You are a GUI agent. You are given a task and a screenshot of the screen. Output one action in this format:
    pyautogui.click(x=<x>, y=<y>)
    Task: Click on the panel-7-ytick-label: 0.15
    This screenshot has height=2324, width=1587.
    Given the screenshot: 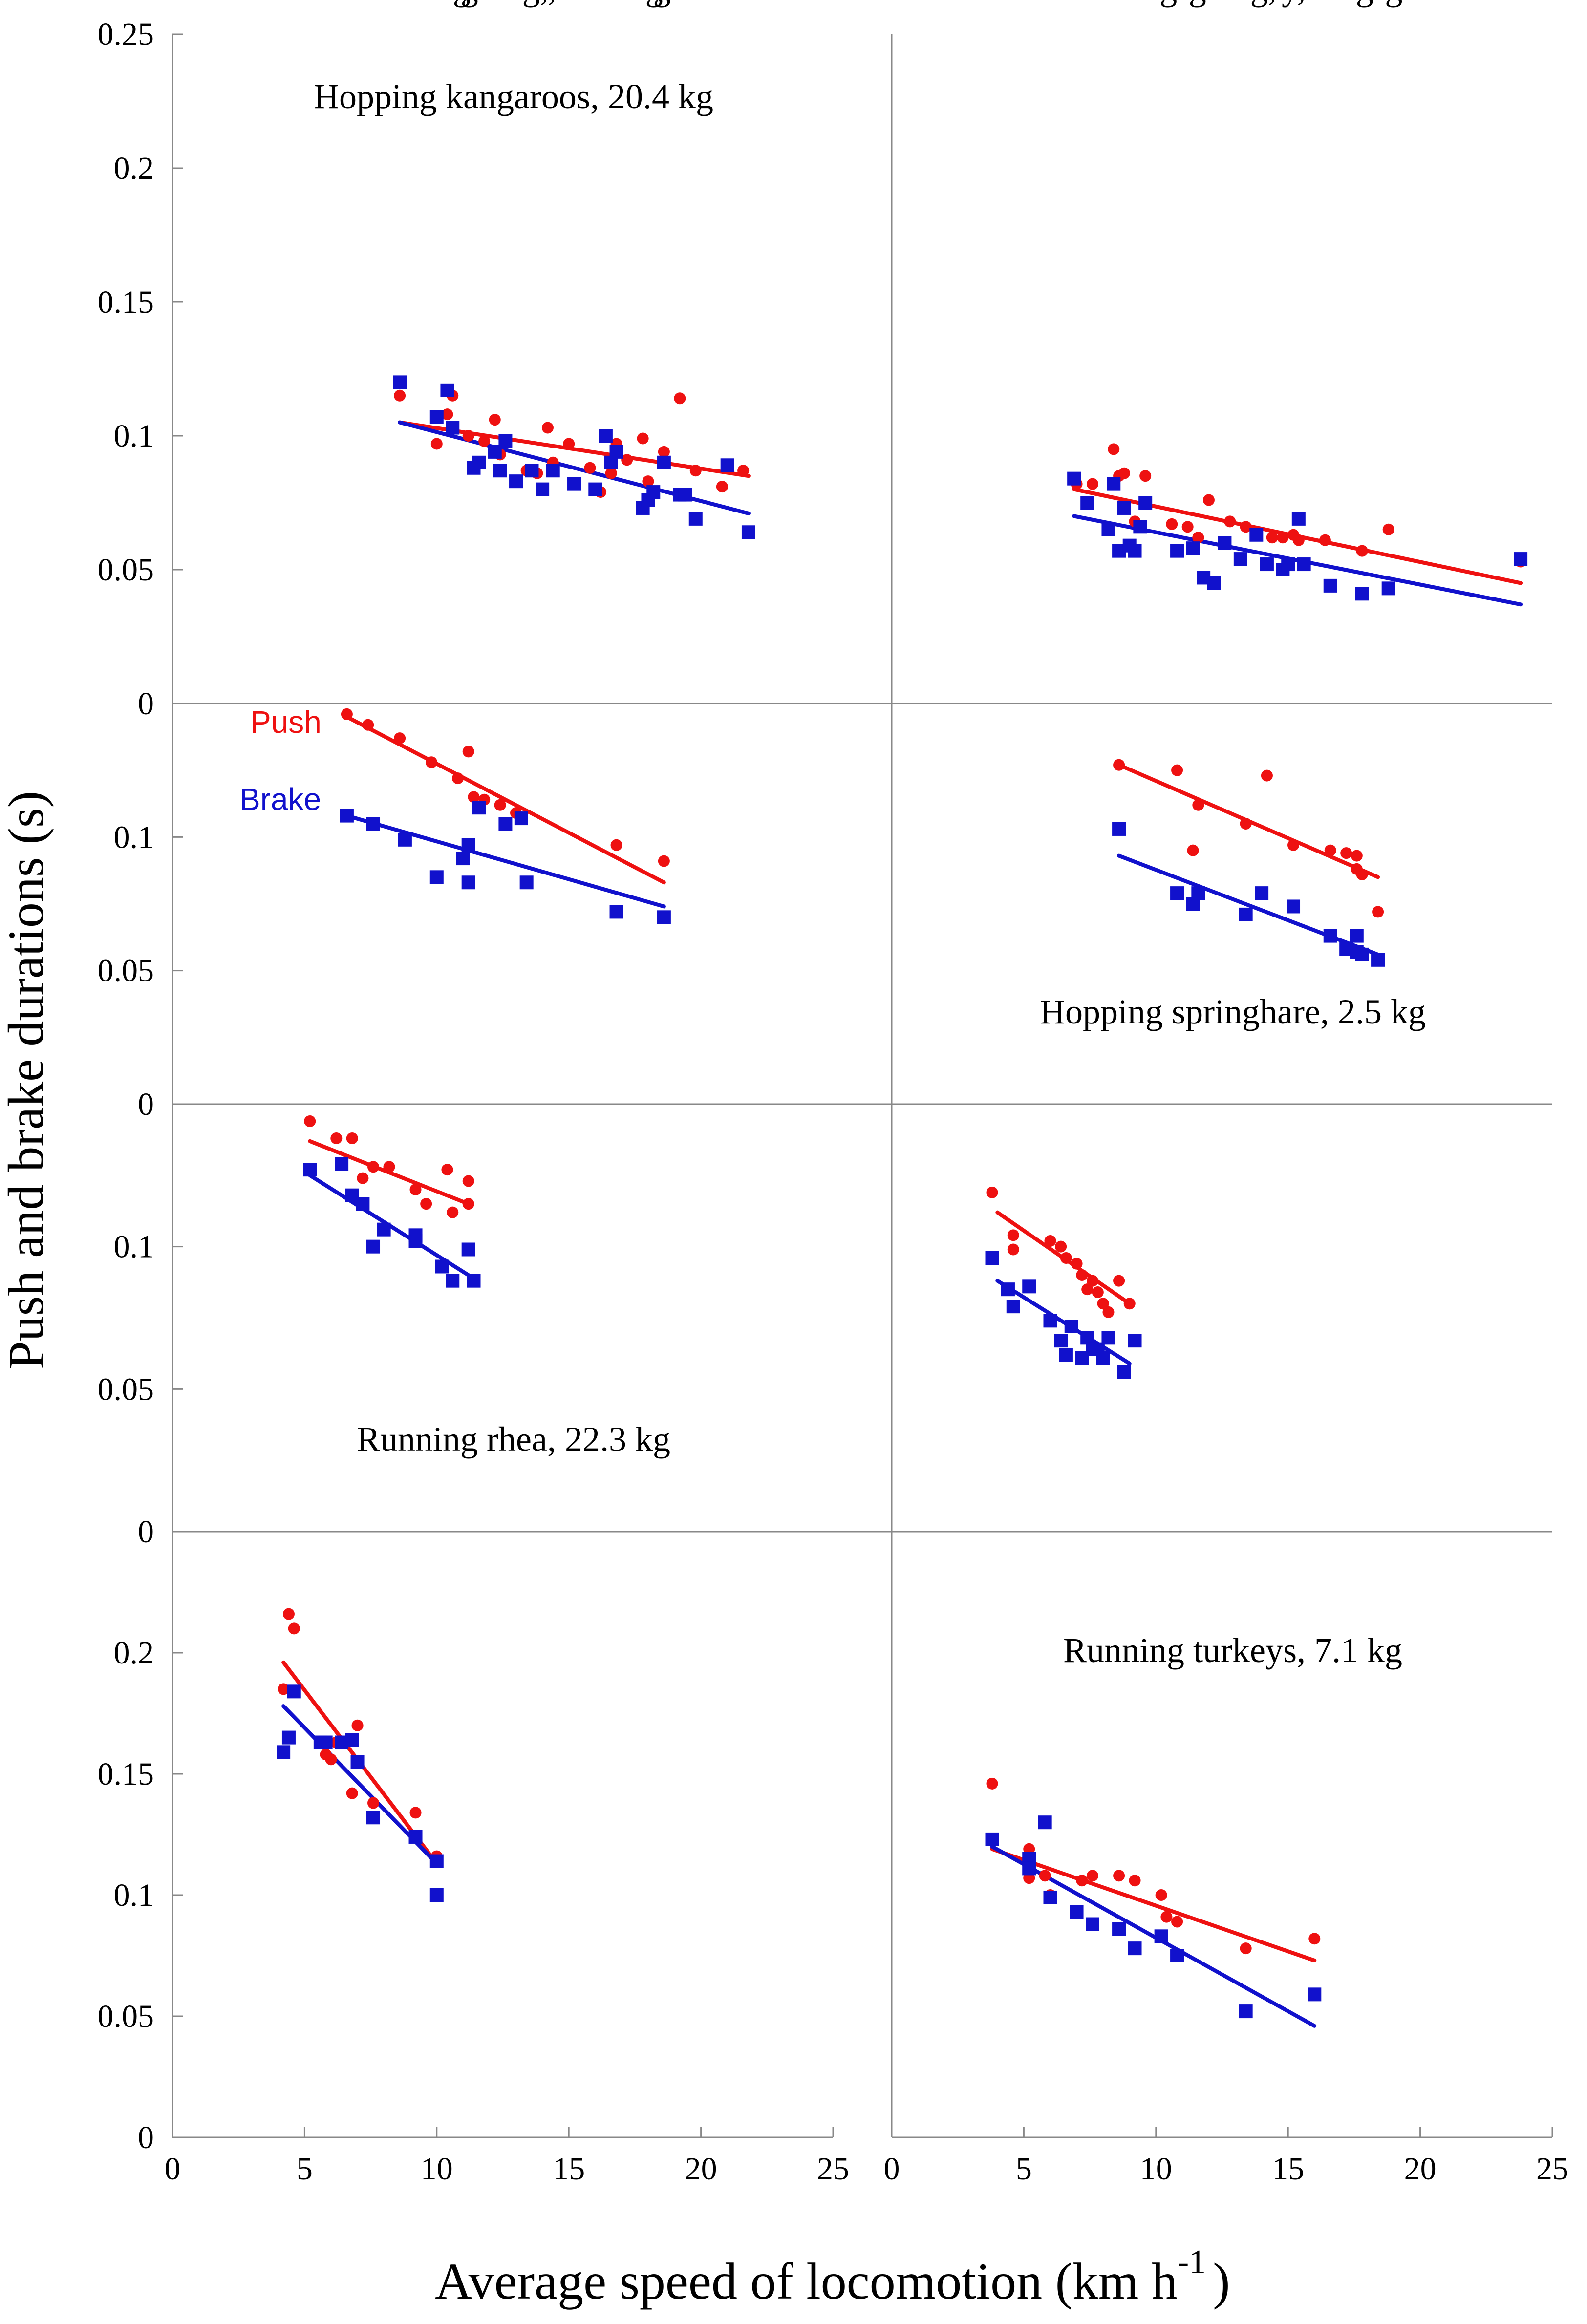 What is the action you would take?
    pyautogui.click(x=126, y=1774)
    